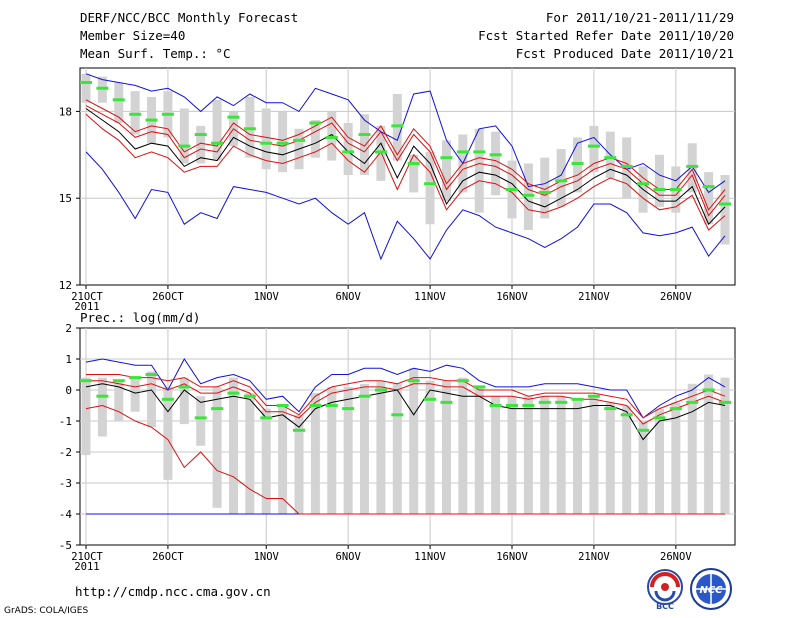  What do you see at coordinates (676, 297) in the screenshot?
I see `x-tick-label: 26NOV` at bounding box center [676, 297].